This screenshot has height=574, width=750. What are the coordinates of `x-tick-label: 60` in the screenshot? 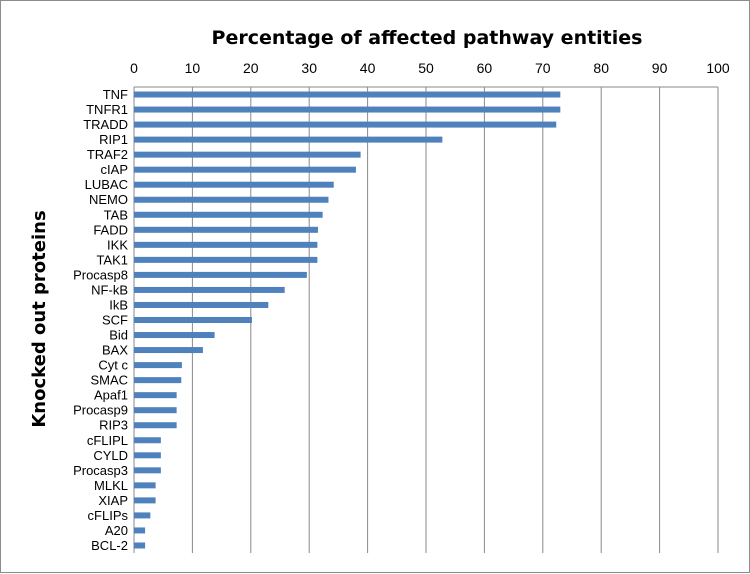 It's located at (485, 68).